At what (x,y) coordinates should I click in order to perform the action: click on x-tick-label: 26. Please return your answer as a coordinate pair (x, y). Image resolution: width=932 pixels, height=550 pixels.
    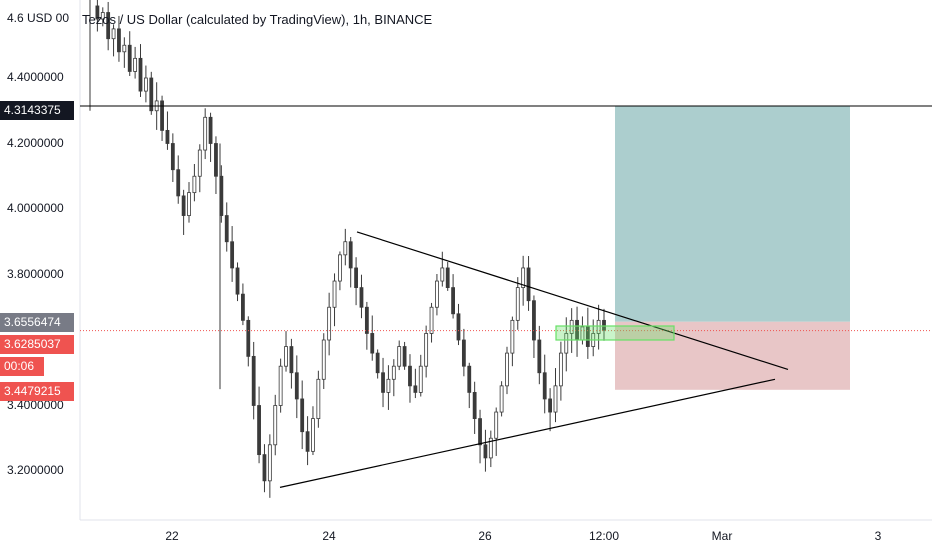
    Looking at the image, I should click on (485, 536).